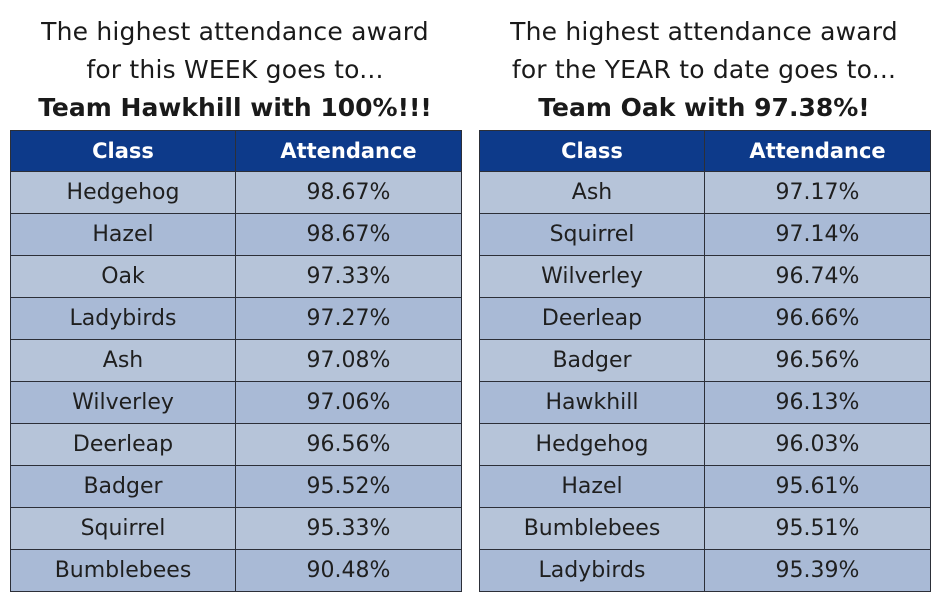 Image resolution: width=940 pixels, height=600 pixels. I want to click on weekly-col-class-header: Class, so click(123, 151).